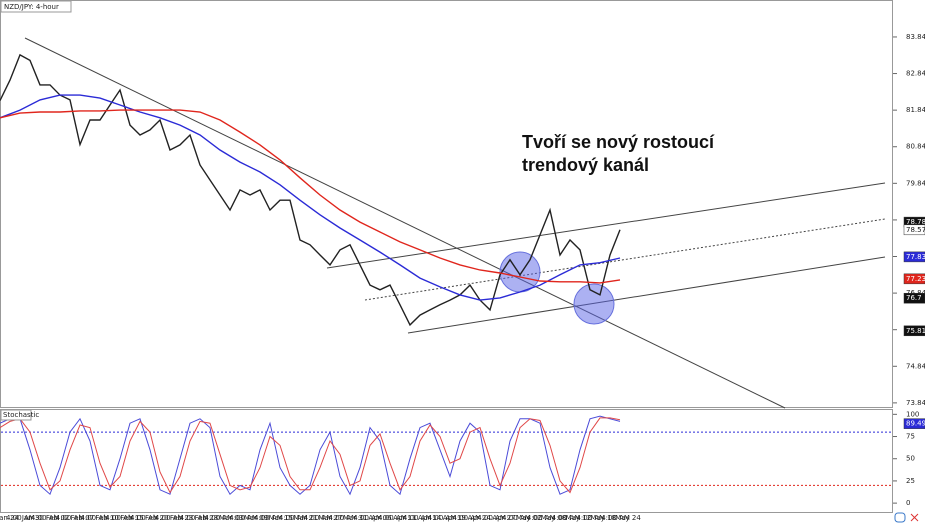 This screenshot has width=925, height=525. I want to click on x-tick-label: Apr 19, so click(454, 518).